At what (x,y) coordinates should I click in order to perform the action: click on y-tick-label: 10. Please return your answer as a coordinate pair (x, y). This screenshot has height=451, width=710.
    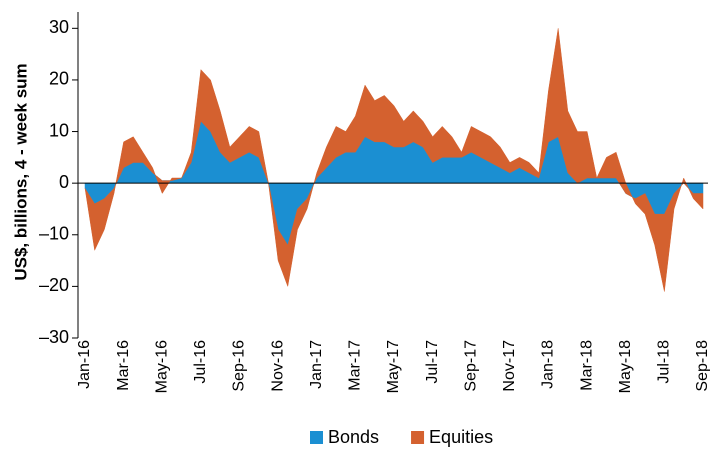
    Looking at the image, I should click on (59, 130).